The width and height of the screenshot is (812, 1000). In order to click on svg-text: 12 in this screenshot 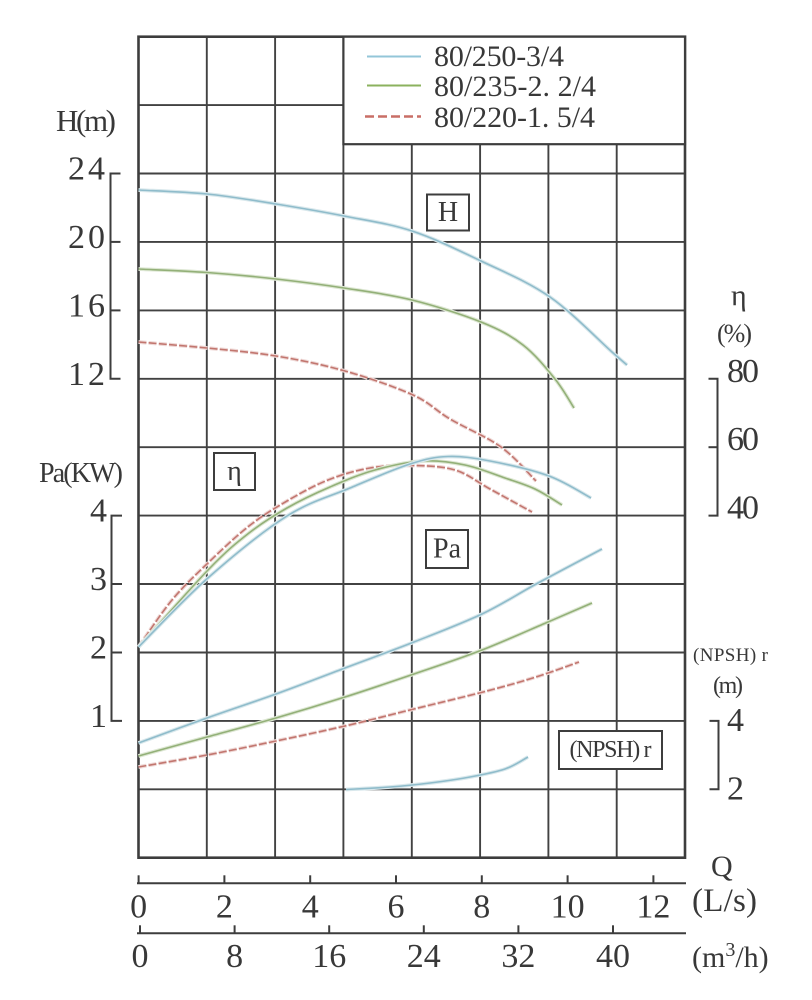, I will do `click(653, 907)`.